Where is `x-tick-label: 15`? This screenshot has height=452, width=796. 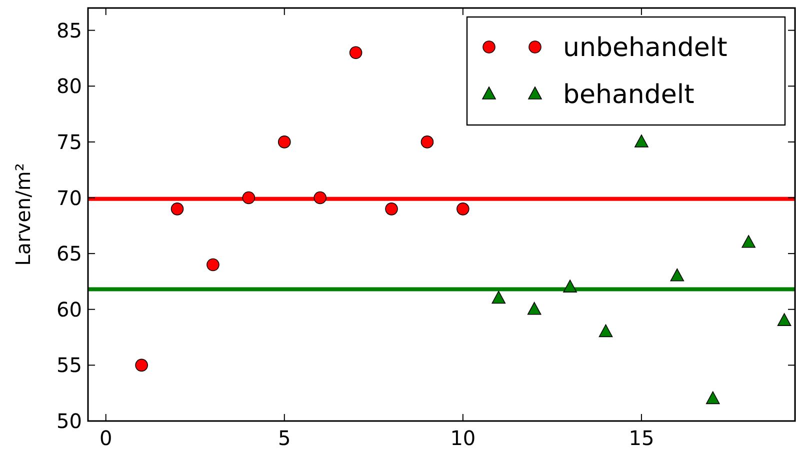 x-tick-label: 15 is located at coordinates (641, 438).